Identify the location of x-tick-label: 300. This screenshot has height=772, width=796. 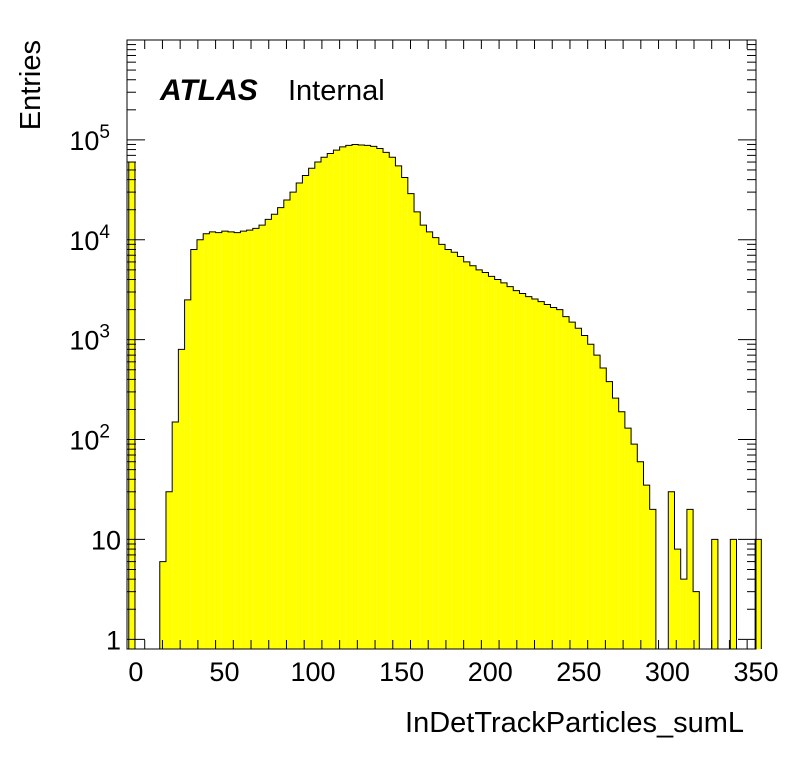
(667, 672).